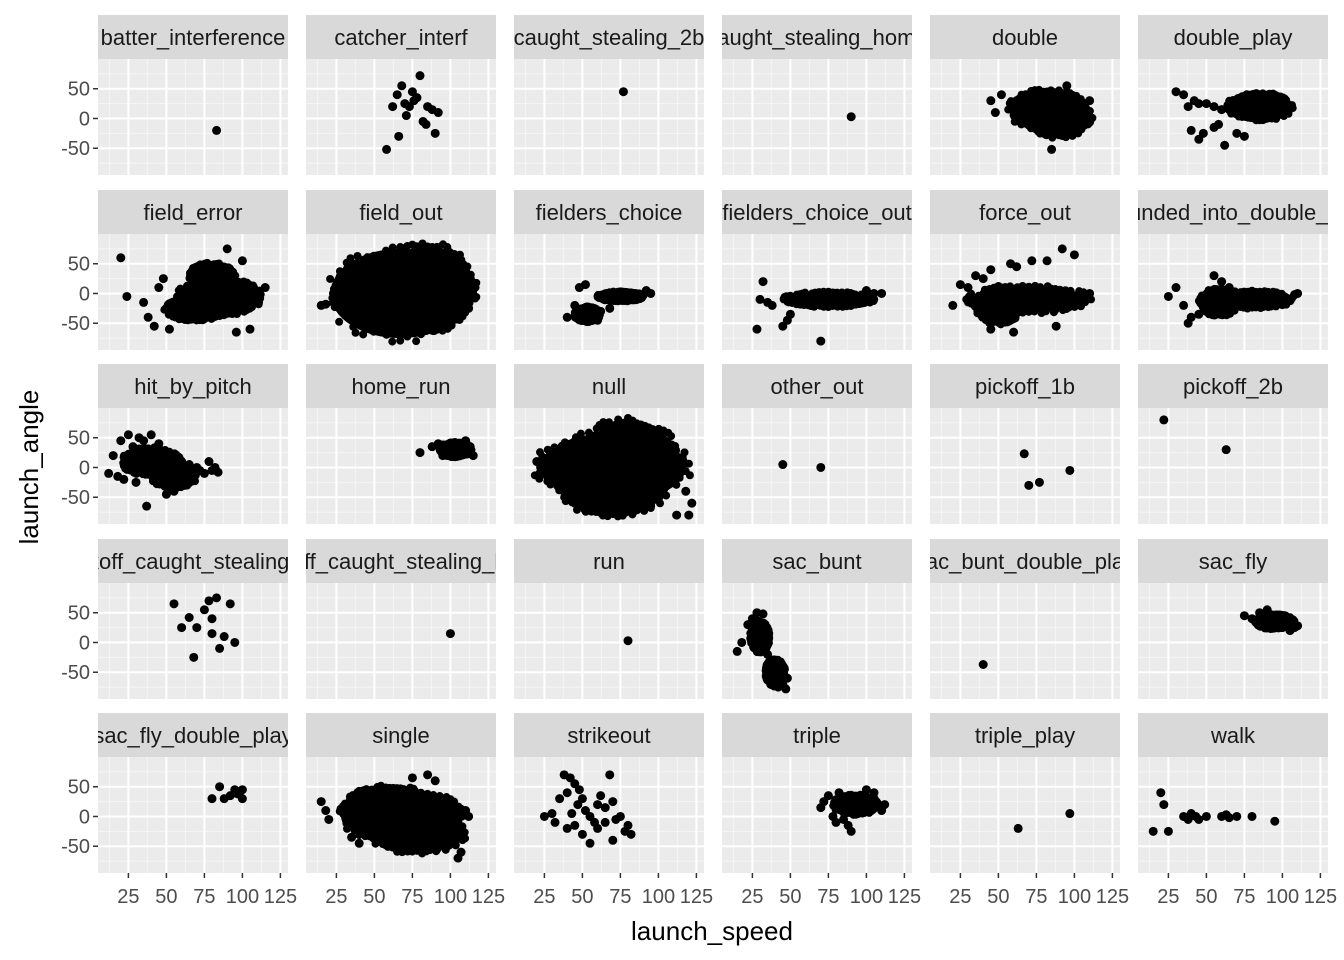 Image resolution: width=1344 pixels, height=960 pixels. I want to click on facet-label: null, so click(609, 386).